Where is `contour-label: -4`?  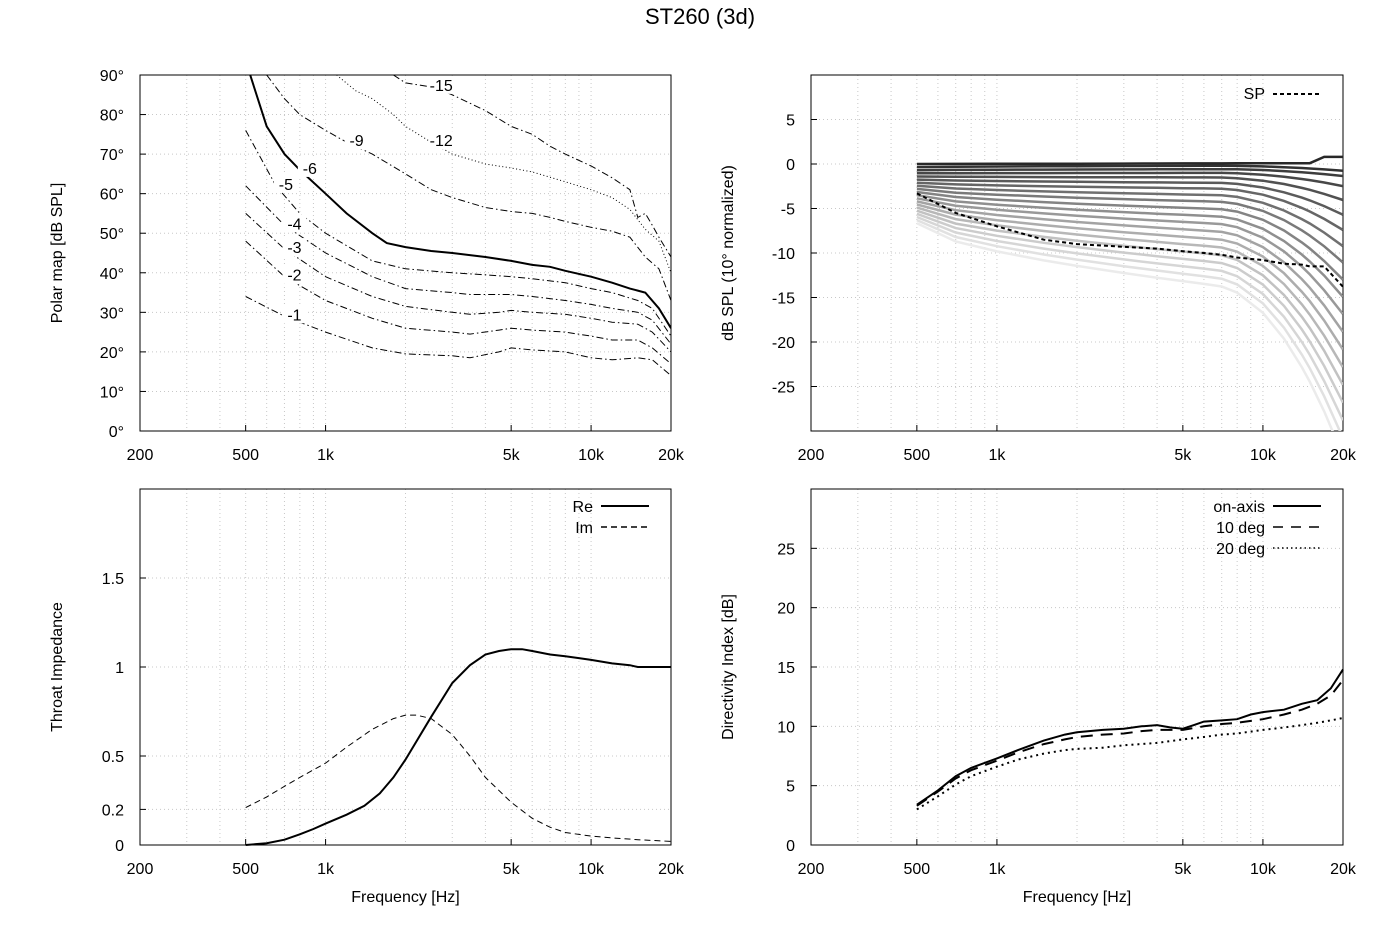 contour-label: -4 is located at coordinates (294, 224).